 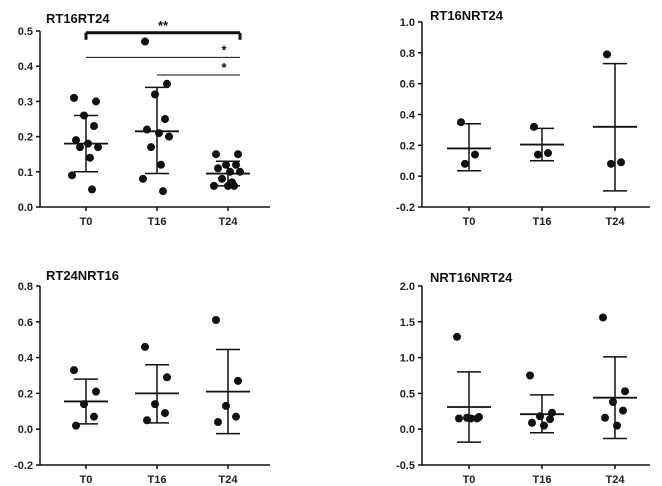 I want to click on y-ticks: -0.5 0.0 0.5 1.0 1.5 2.0, so click(x=409, y=376).